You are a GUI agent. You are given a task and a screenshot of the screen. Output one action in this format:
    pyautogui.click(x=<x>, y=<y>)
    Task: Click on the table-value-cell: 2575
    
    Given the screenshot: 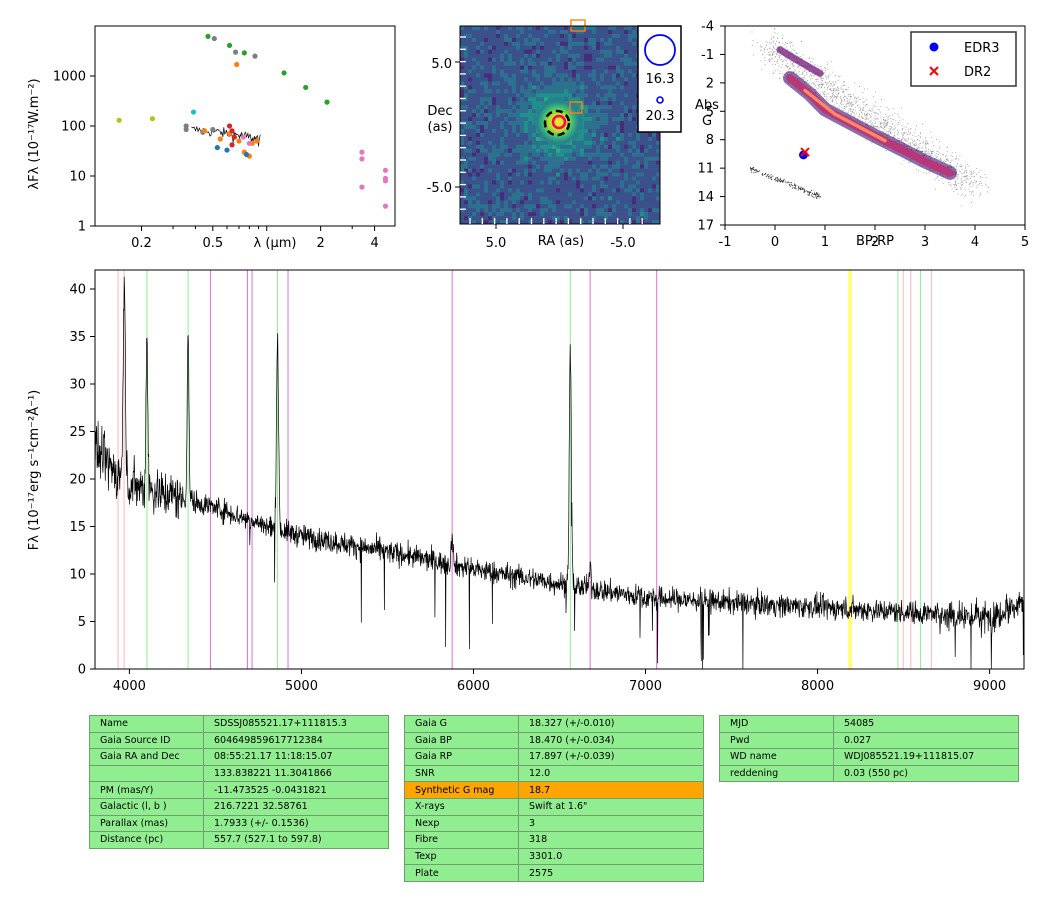 What is the action you would take?
    pyautogui.click(x=611, y=873)
    